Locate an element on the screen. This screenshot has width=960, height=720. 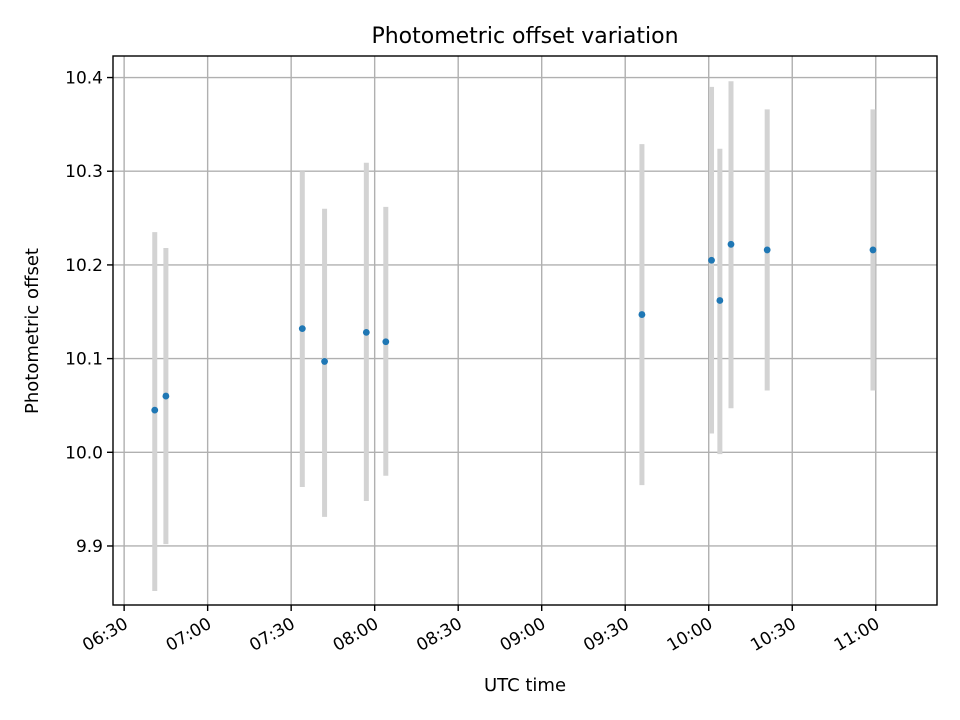
y-tick-label: 10.1 is located at coordinates (84, 360).